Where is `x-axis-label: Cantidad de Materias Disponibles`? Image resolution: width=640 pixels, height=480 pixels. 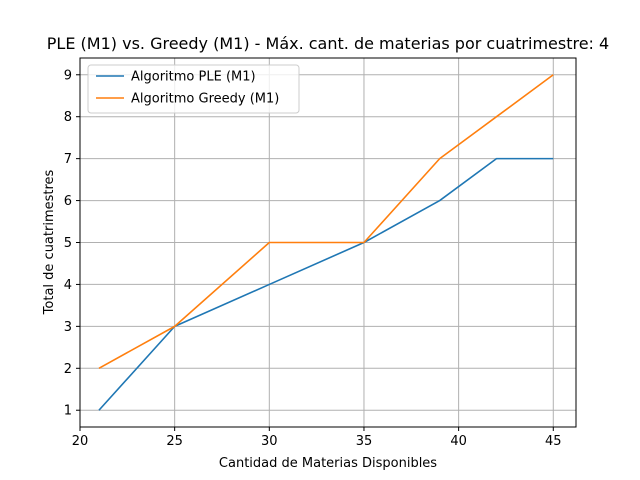
x-axis-label: Cantidad de Materias Disponibles is located at coordinates (328, 463).